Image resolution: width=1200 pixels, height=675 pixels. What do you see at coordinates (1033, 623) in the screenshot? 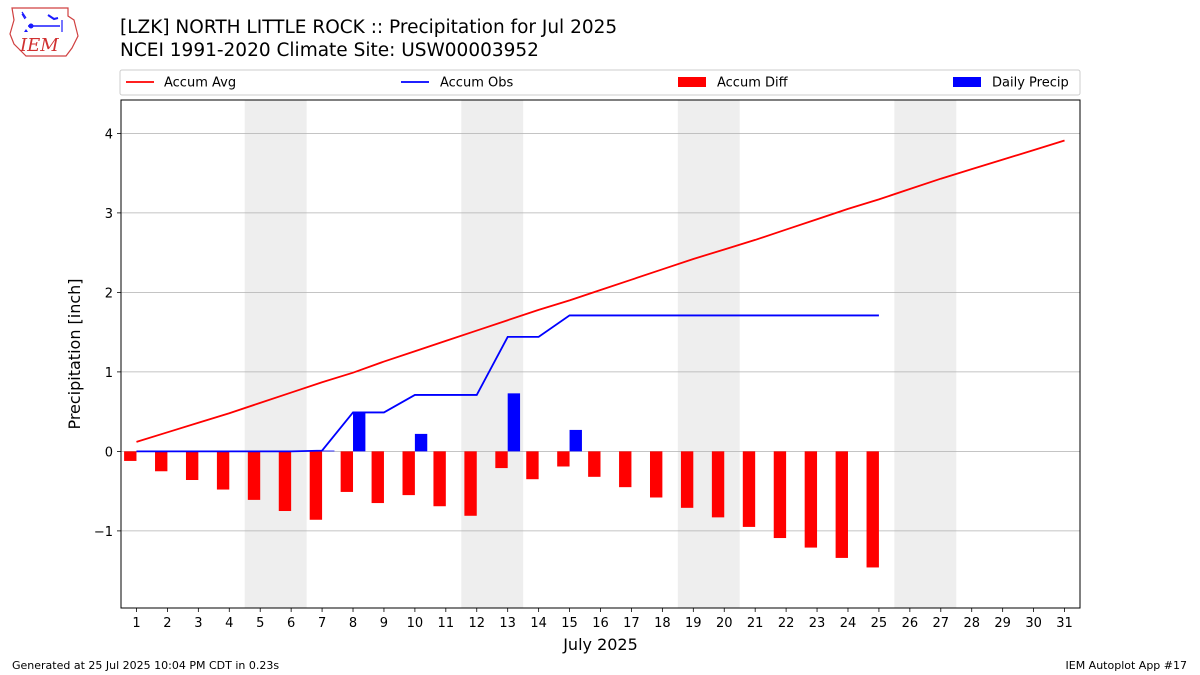
I see `x-tick-label: 30` at bounding box center [1033, 623].